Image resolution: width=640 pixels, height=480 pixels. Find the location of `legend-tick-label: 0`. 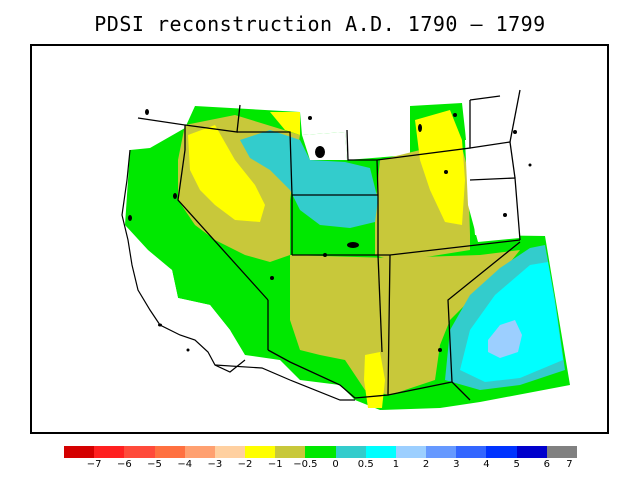

legend-tick-label: 0 is located at coordinates (335, 464).